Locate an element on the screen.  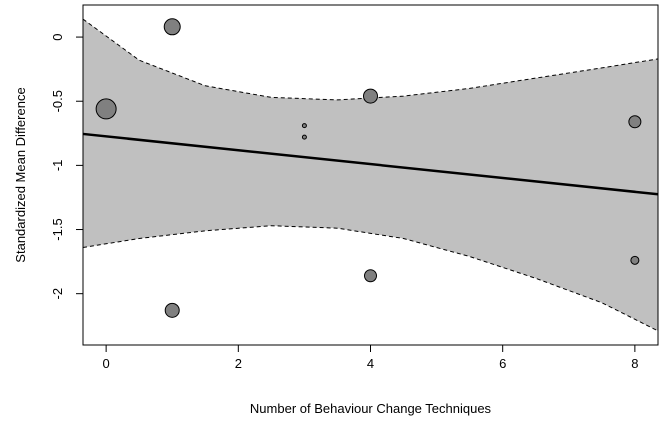
y-tick-label: 0 is located at coordinates (57, 36).